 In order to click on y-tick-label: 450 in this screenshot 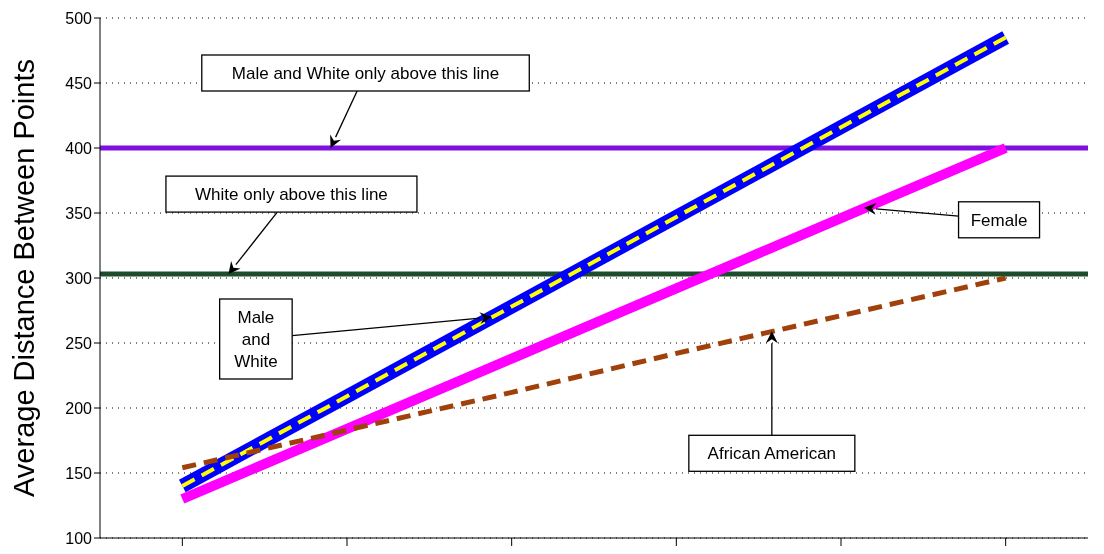, I will do `click(79, 83)`.